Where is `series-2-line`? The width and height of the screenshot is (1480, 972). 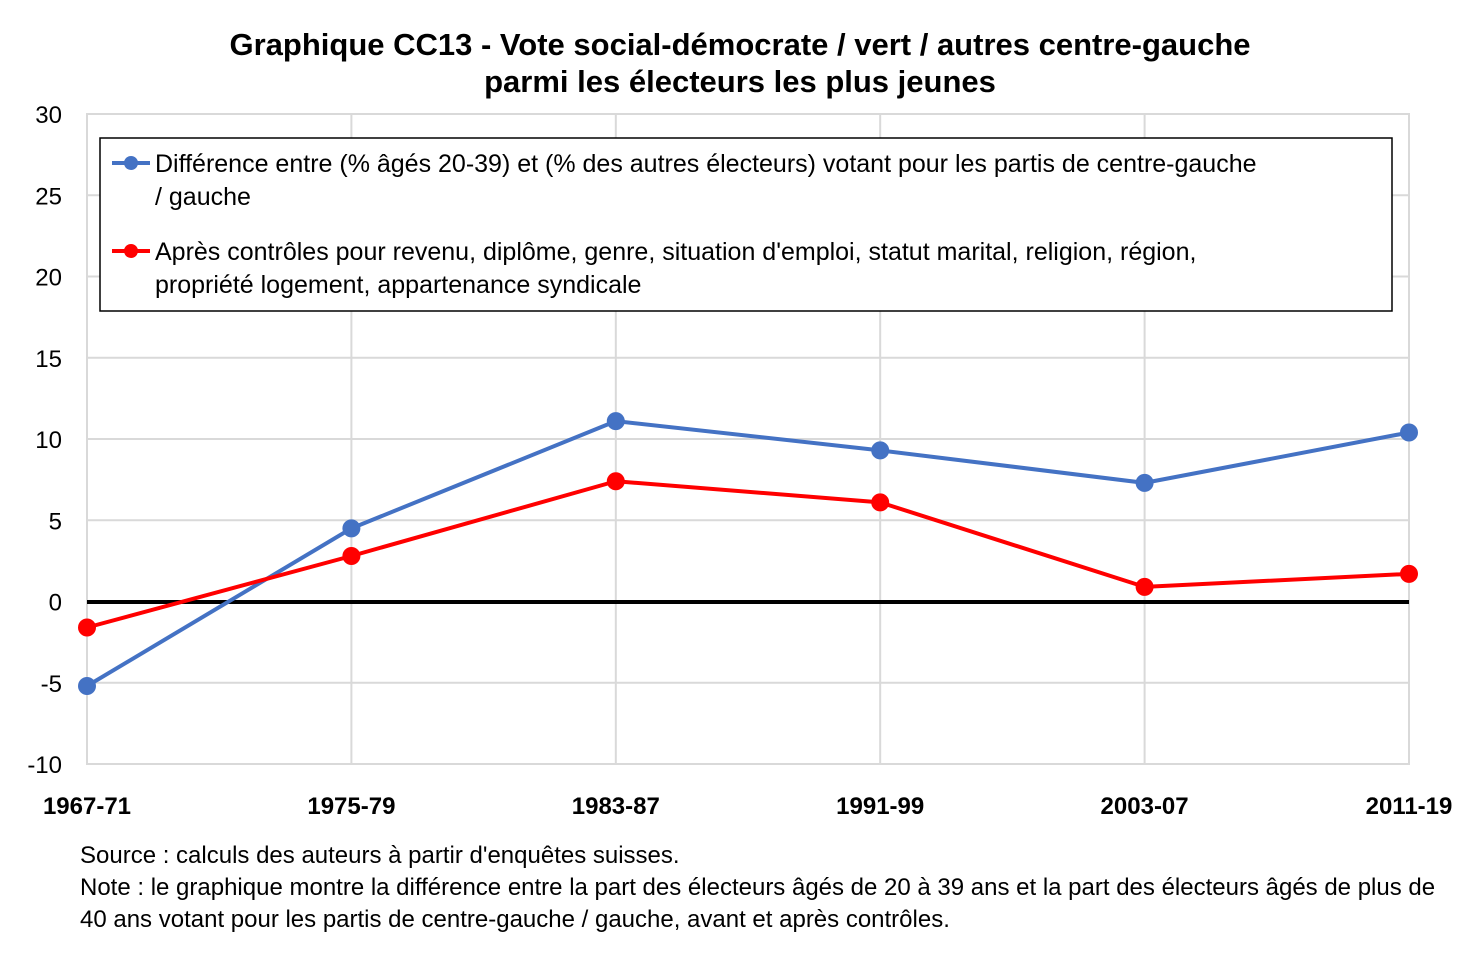 series-2-line is located at coordinates (748, 554).